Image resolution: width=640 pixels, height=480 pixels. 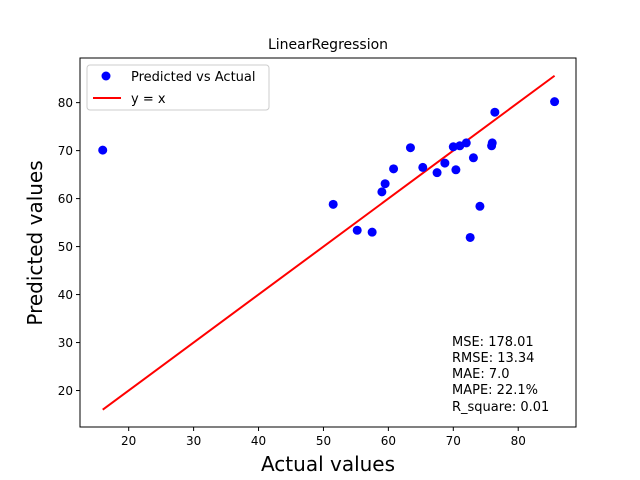 What do you see at coordinates (128, 441) in the screenshot?
I see `x-tick-label: 20` at bounding box center [128, 441].